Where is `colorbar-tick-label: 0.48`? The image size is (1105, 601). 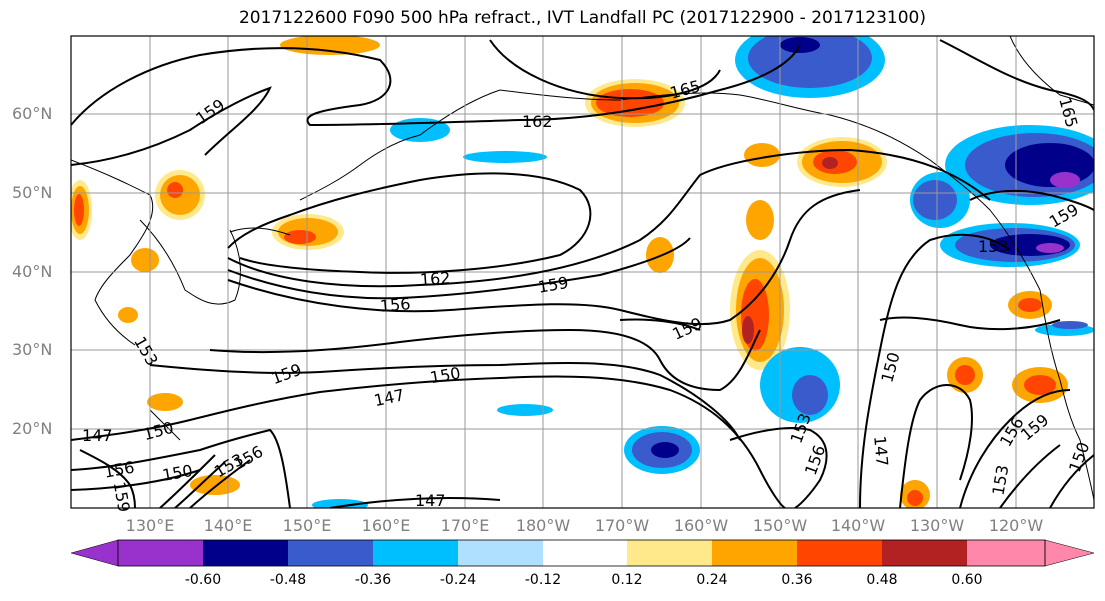 colorbar-tick-label: 0.48 is located at coordinates (882, 580).